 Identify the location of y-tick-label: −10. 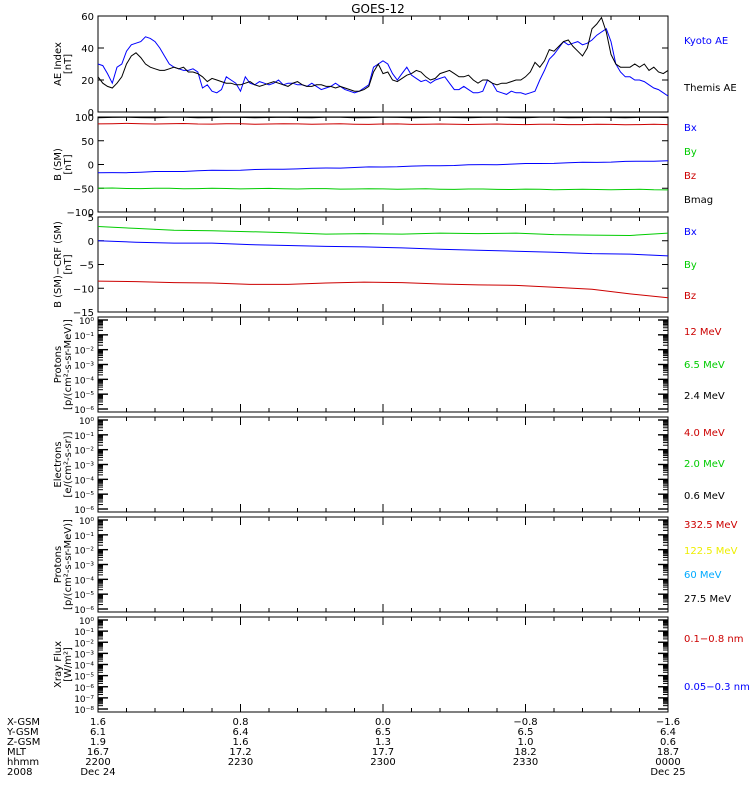
(83, 289).